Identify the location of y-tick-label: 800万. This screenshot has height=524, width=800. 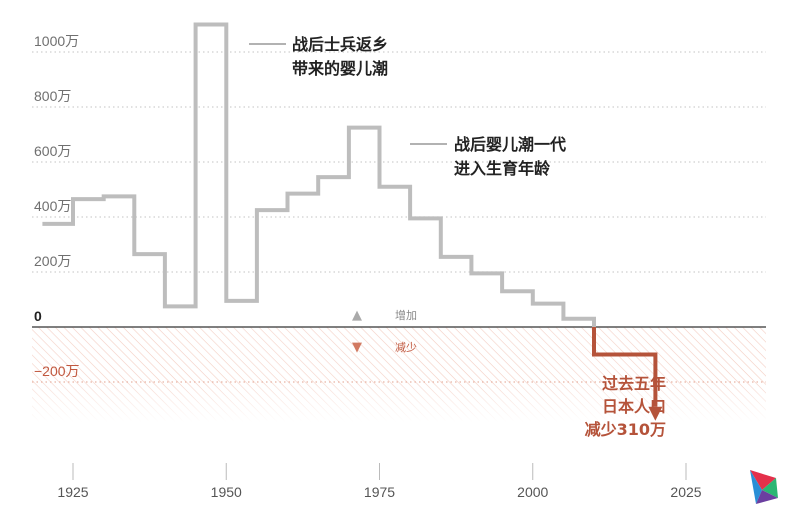
(52, 96).